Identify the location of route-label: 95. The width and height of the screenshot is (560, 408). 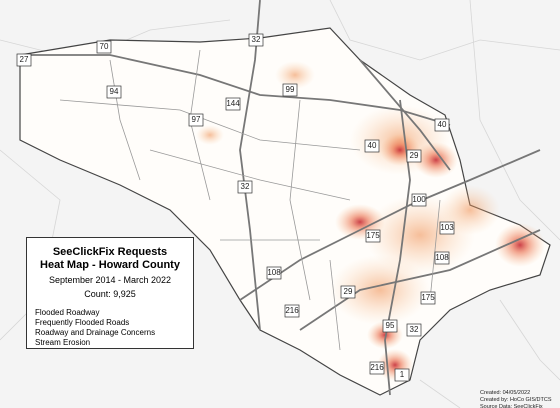
(390, 325).